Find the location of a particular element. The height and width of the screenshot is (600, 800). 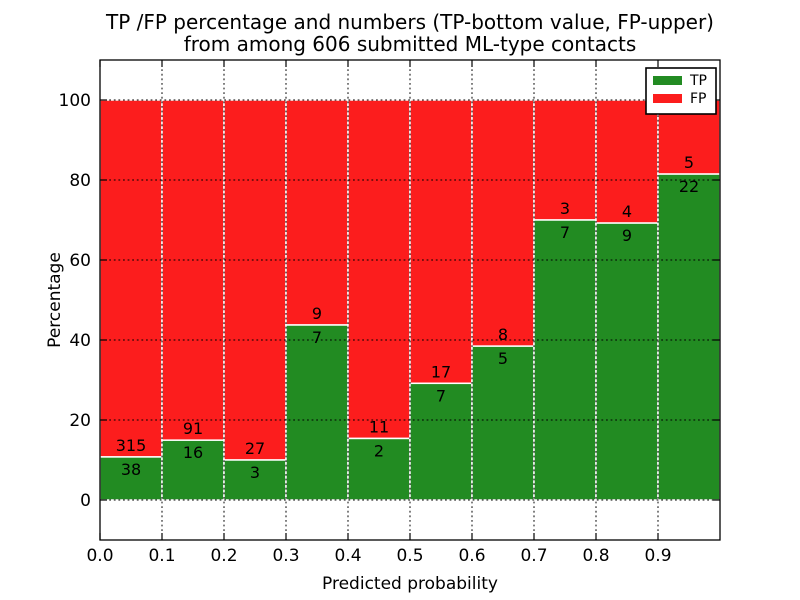

legend-swatch-tp-icon is located at coordinates (667, 80).